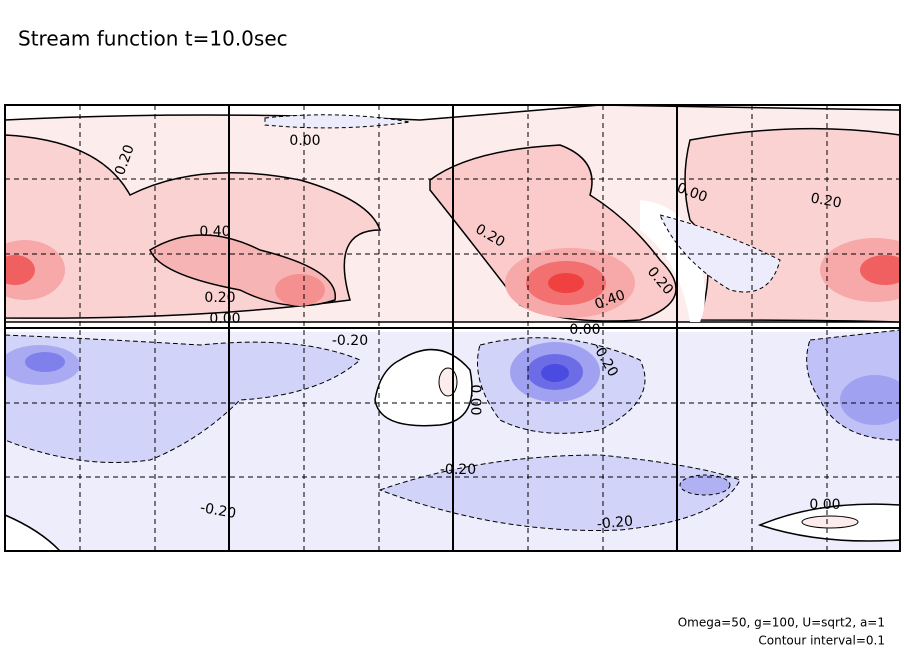 This screenshot has width=904, height=658. What do you see at coordinates (821, 641) in the screenshot?
I see `footnote: Contour interval=0.1` at bounding box center [821, 641].